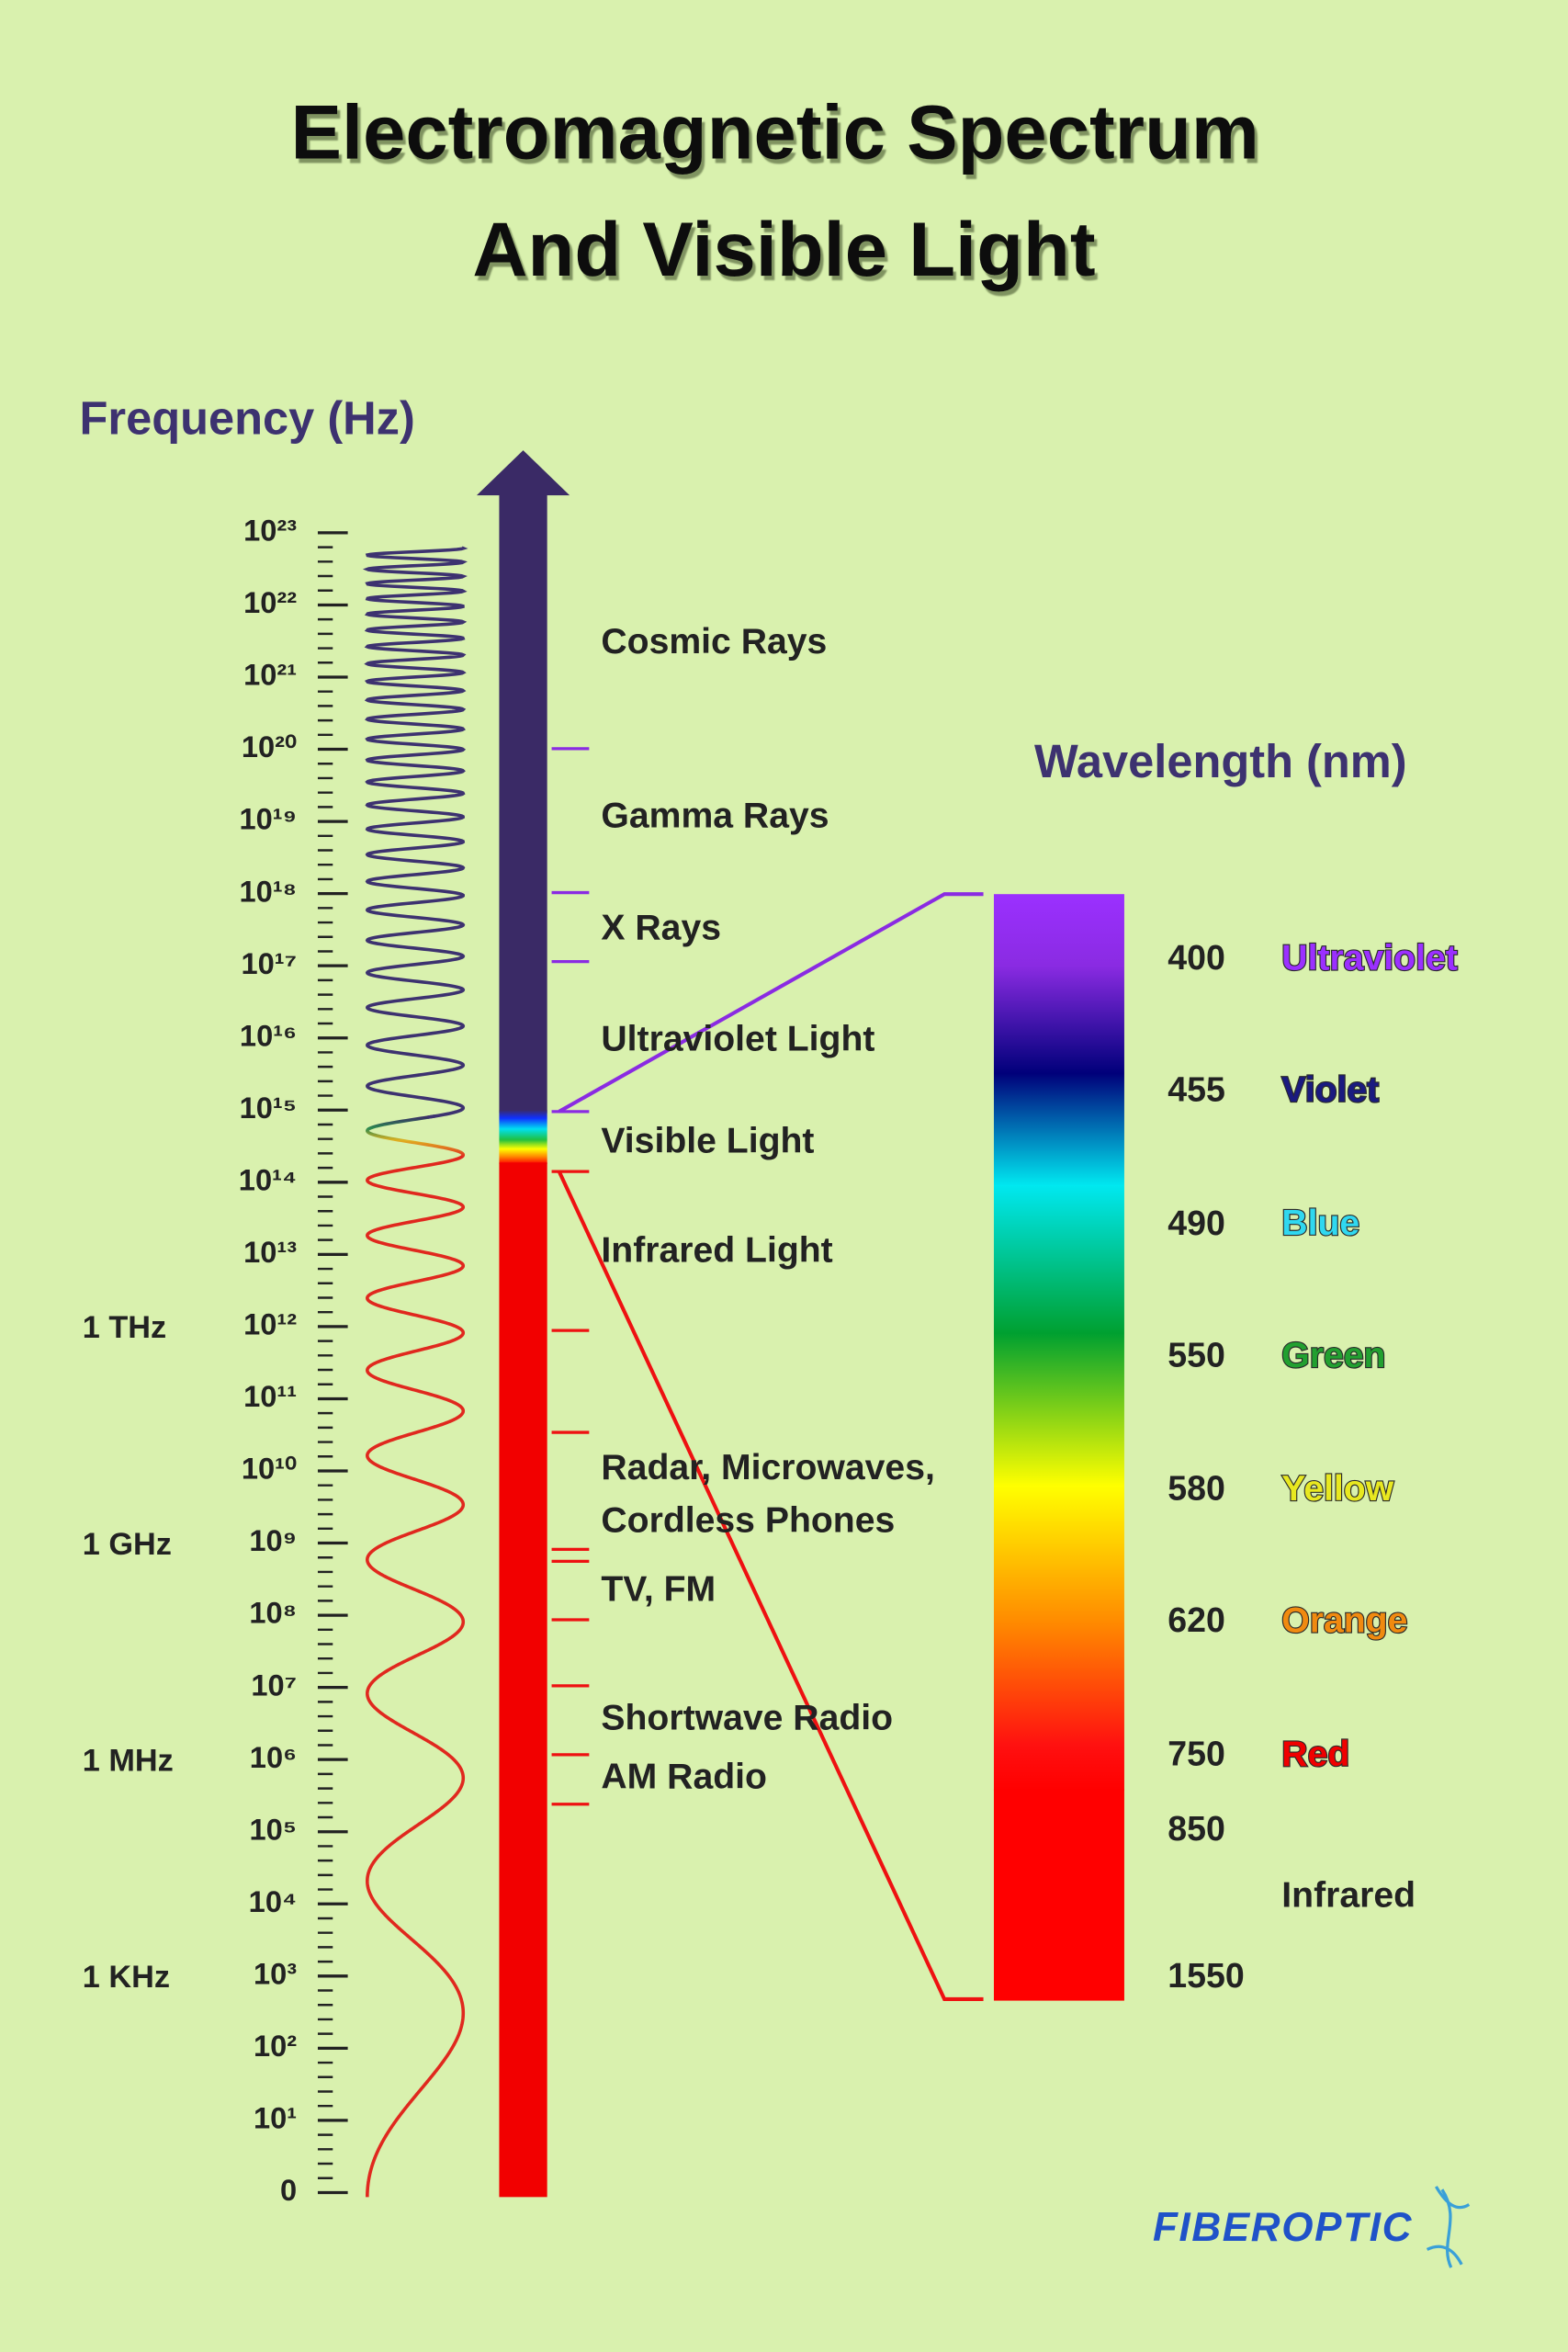  I want to click on tick-label: 10¹, so click(275, 2118).